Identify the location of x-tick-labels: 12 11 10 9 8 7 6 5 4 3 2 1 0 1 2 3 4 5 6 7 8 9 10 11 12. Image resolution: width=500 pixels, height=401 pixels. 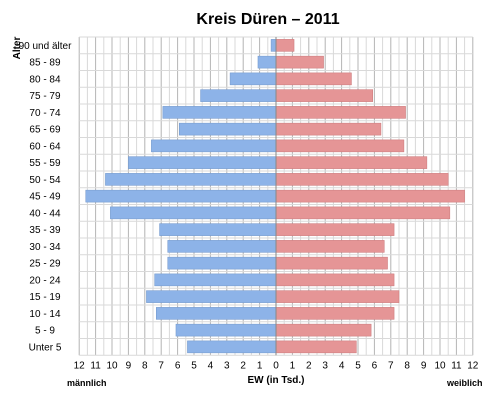
(276, 365).